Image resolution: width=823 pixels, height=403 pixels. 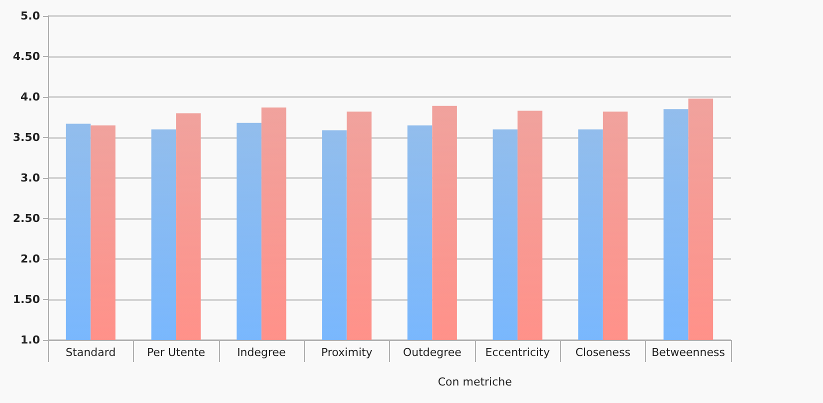 What do you see at coordinates (26, 299) in the screenshot?
I see `y-tick-label: 1.50` at bounding box center [26, 299].